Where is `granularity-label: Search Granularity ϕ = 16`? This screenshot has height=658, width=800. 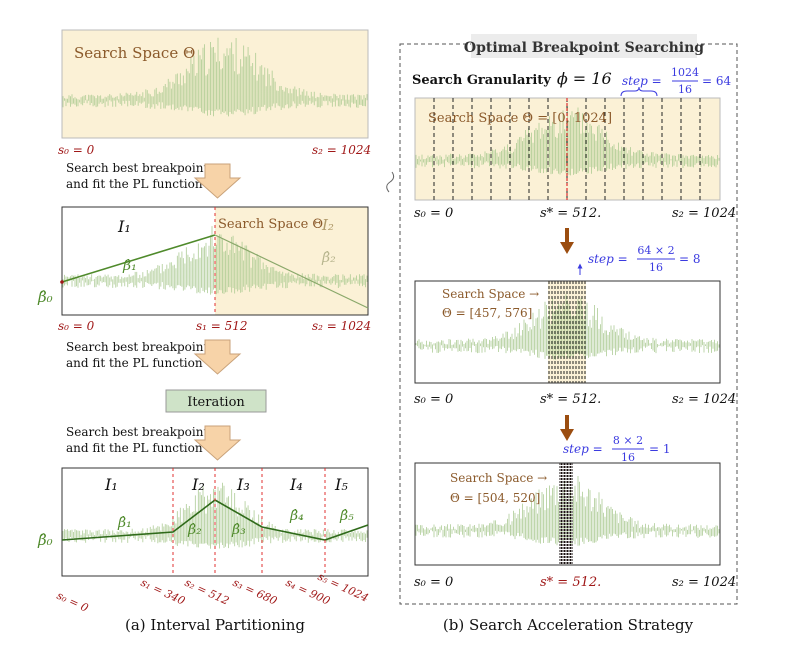 granularity-label: Search Granularity ϕ = 16 is located at coordinates (512, 78).